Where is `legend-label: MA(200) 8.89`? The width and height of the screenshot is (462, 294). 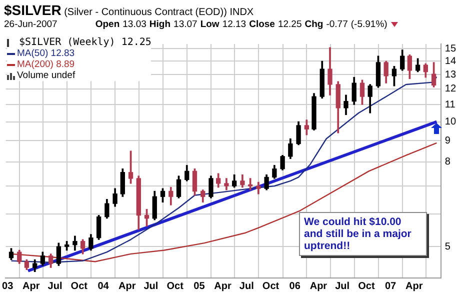 legend-label: MA(200) 8.89 is located at coordinates (46, 64).